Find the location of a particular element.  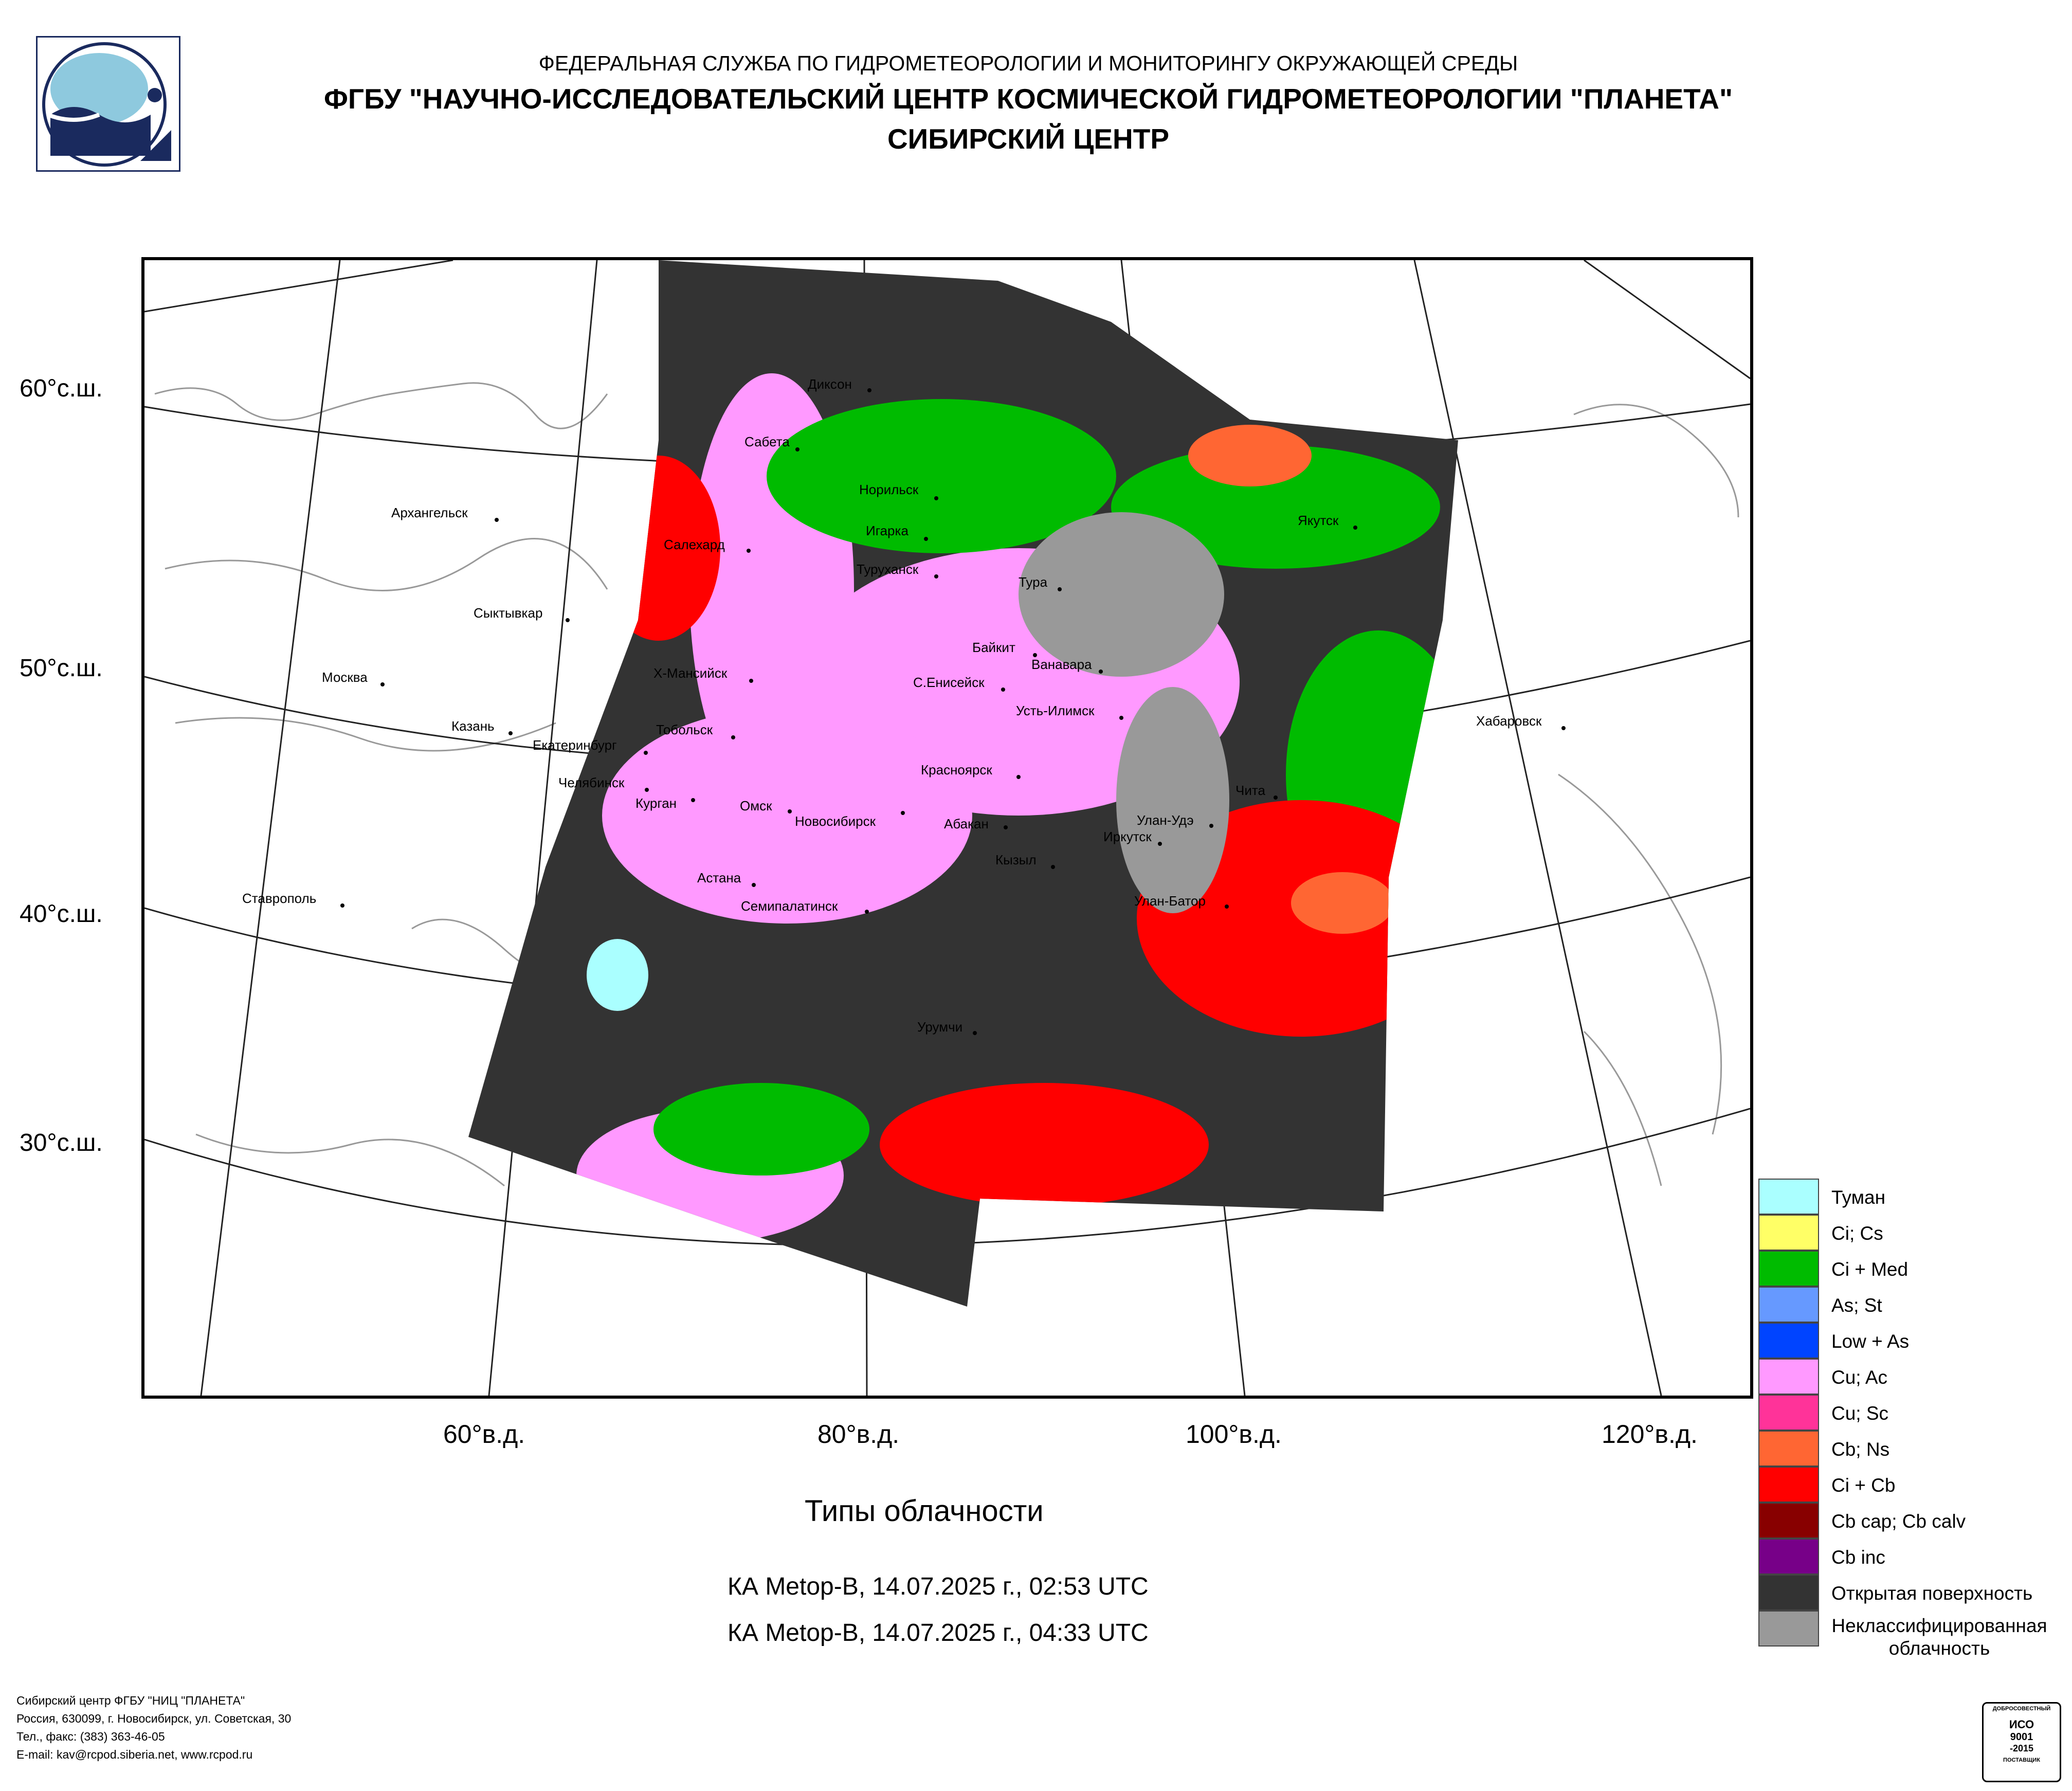

city-label: Хабаровск is located at coordinates (1509, 721).